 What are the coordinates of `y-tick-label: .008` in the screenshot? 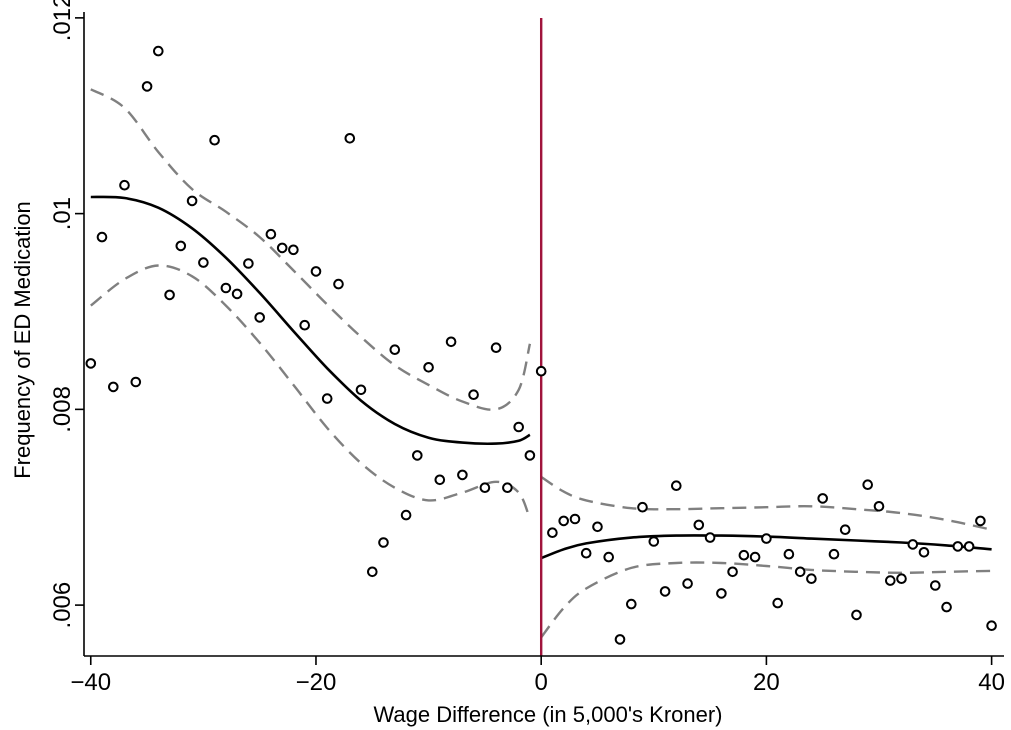 It's located at (62, 409).